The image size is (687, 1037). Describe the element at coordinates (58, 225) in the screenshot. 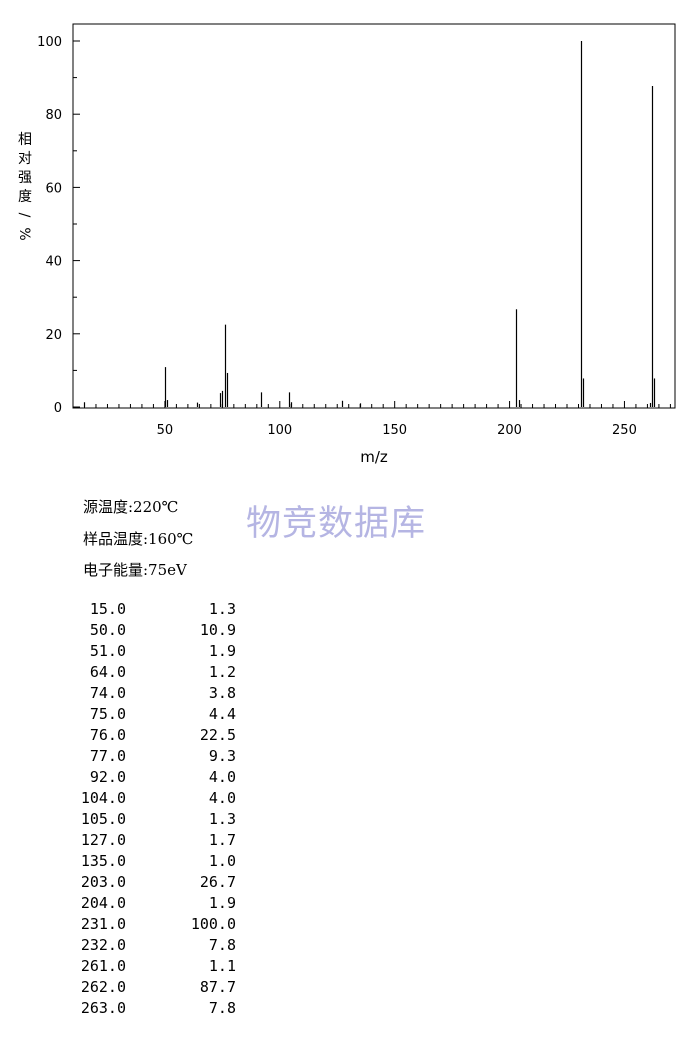

I see `y-axis-ticks: 0 20 40 60 80 100` at that location.